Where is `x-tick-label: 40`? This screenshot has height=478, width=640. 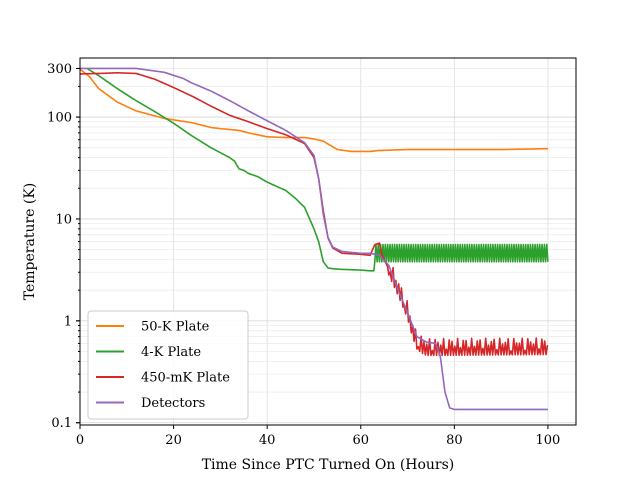
x-tick-label: 40 is located at coordinates (267, 440).